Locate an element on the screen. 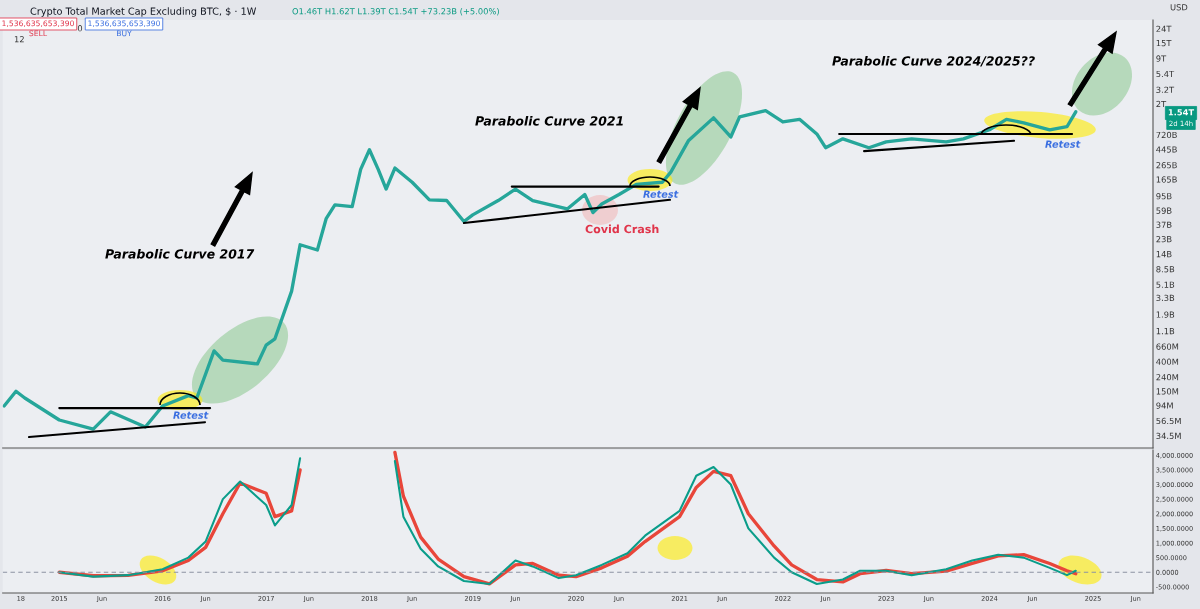 This screenshot has height=609, width=1200. y-tick-label: 2T is located at coordinates (1161, 104).